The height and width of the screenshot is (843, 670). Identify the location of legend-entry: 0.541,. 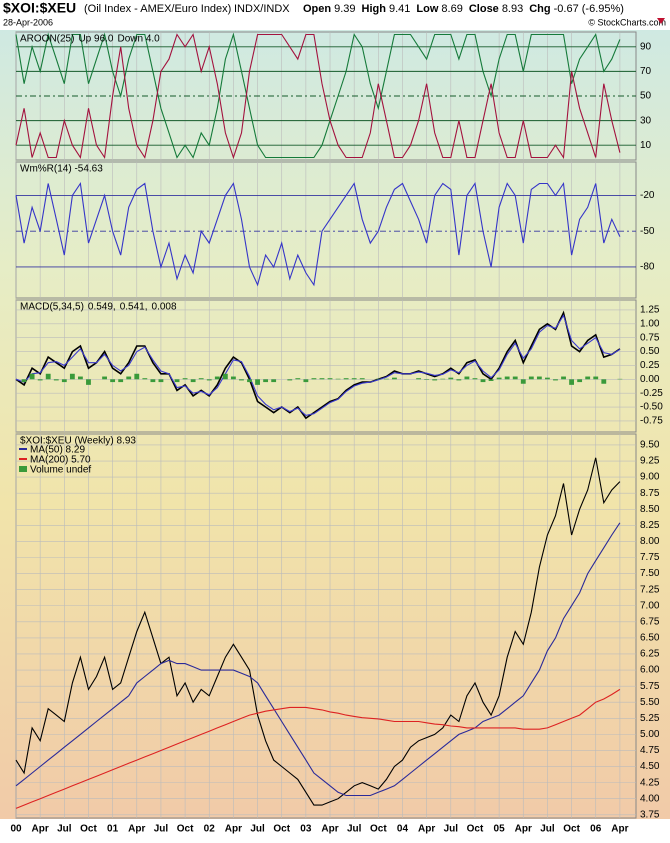
(134, 307).